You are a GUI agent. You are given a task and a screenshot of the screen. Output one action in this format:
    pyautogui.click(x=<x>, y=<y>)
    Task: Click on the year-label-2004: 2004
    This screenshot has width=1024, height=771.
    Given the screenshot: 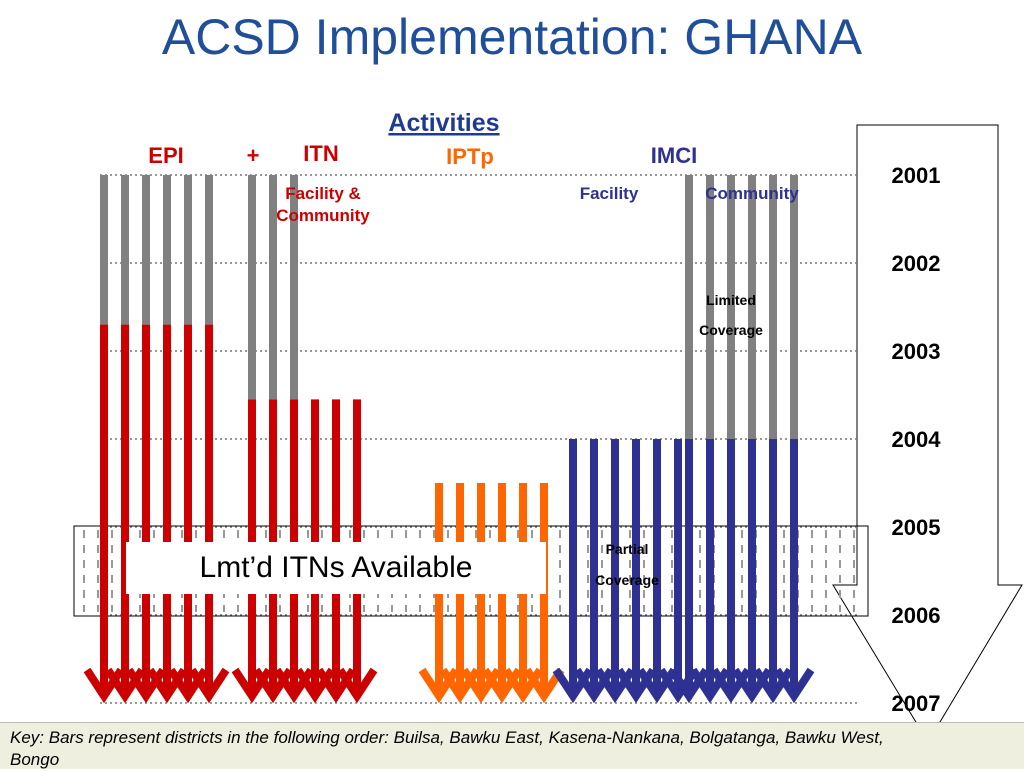 What is the action you would take?
    pyautogui.click(x=917, y=439)
    